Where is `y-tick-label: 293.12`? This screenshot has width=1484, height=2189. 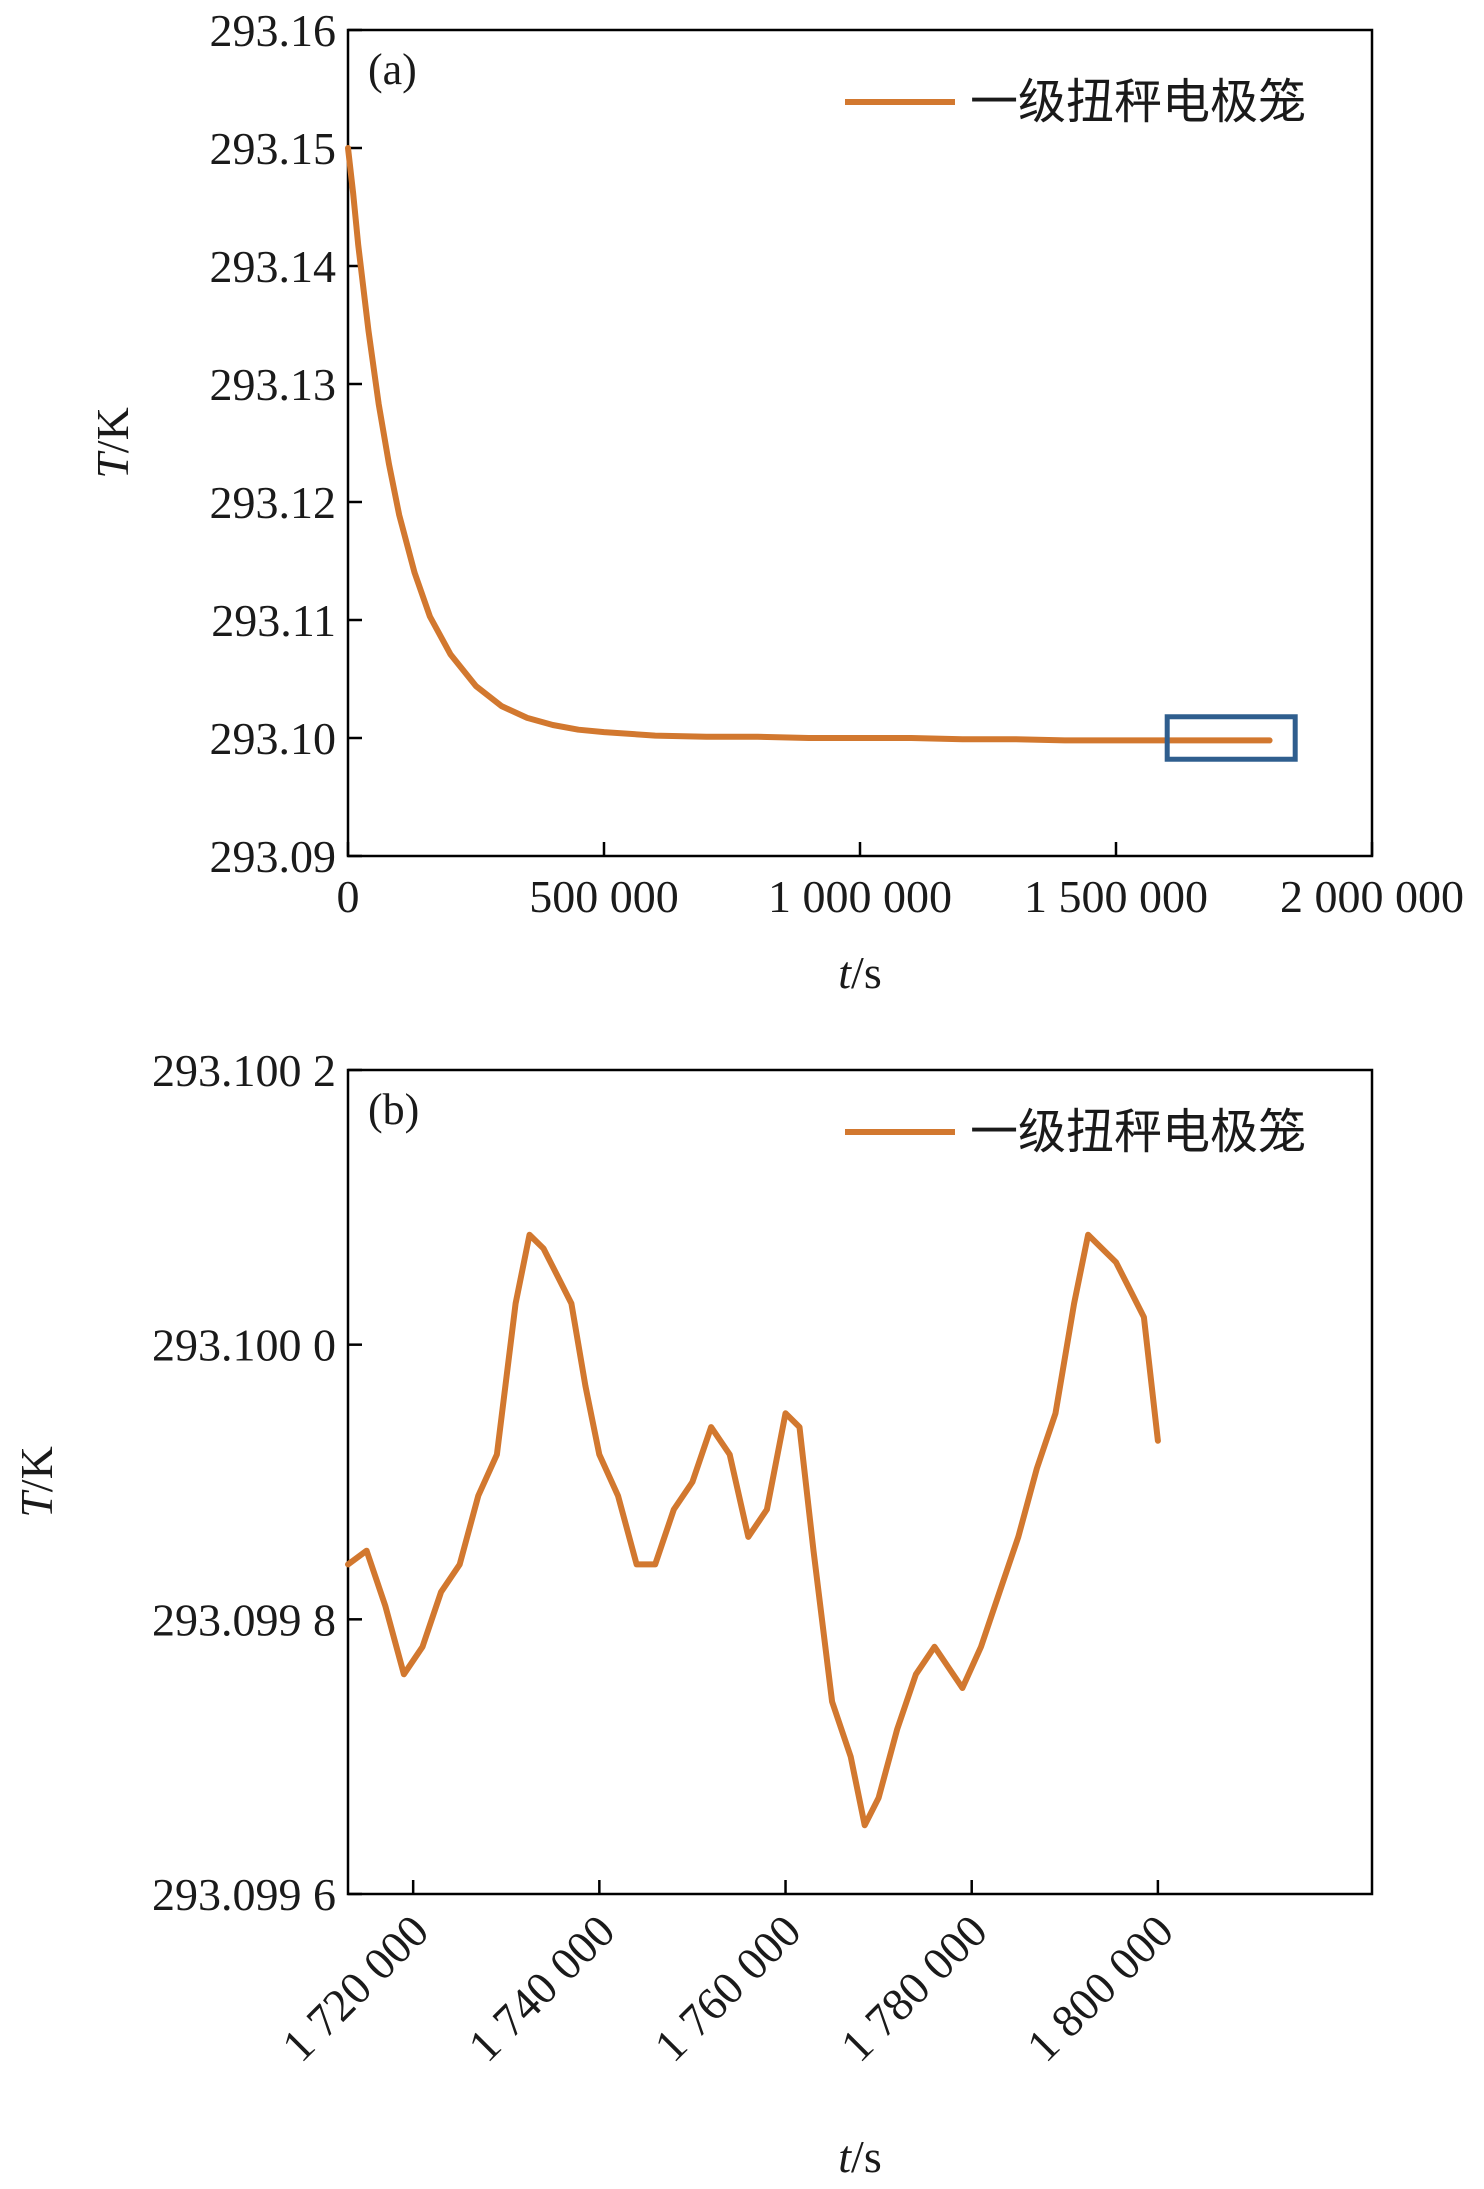
y-tick-label: 293.12 is located at coordinates (273, 502).